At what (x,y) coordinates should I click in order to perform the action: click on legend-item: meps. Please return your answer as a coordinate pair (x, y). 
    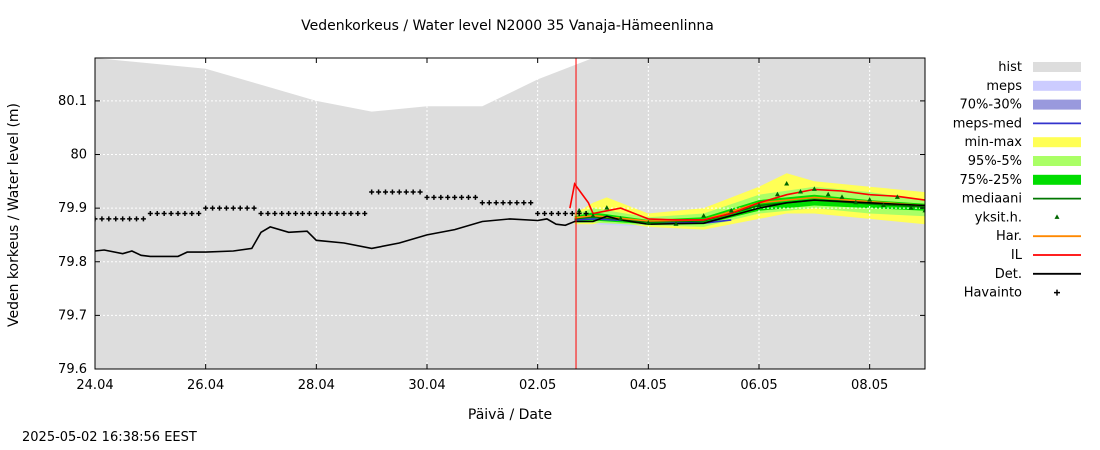
    Looking at the image, I should click on (1033, 86).